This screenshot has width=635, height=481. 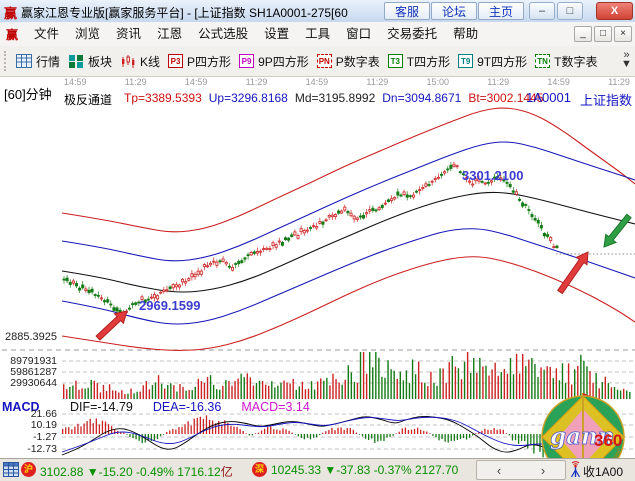 What do you see at coordinates (209, 61) in the screenshot?
I see `toolbar-label-p4: P四方形` at bounding box center [209, 61].